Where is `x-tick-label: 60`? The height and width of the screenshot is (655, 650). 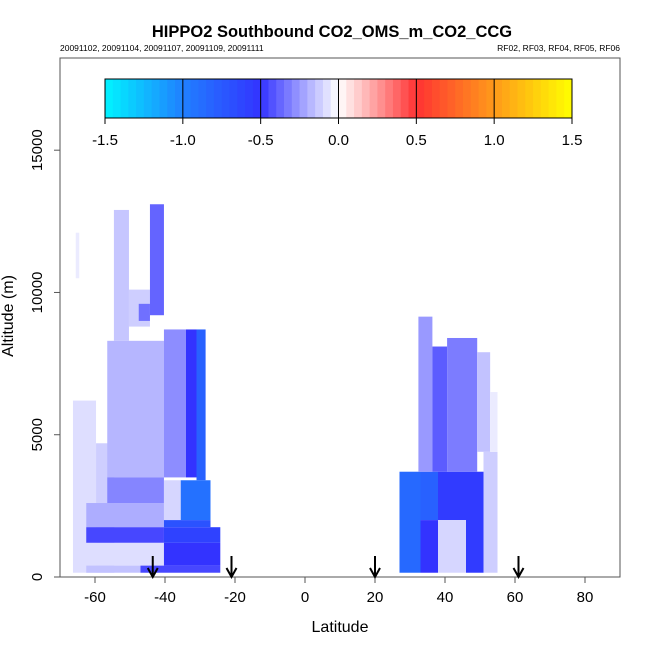
x-tick-label: 60 is located at coordinates (515, 597).